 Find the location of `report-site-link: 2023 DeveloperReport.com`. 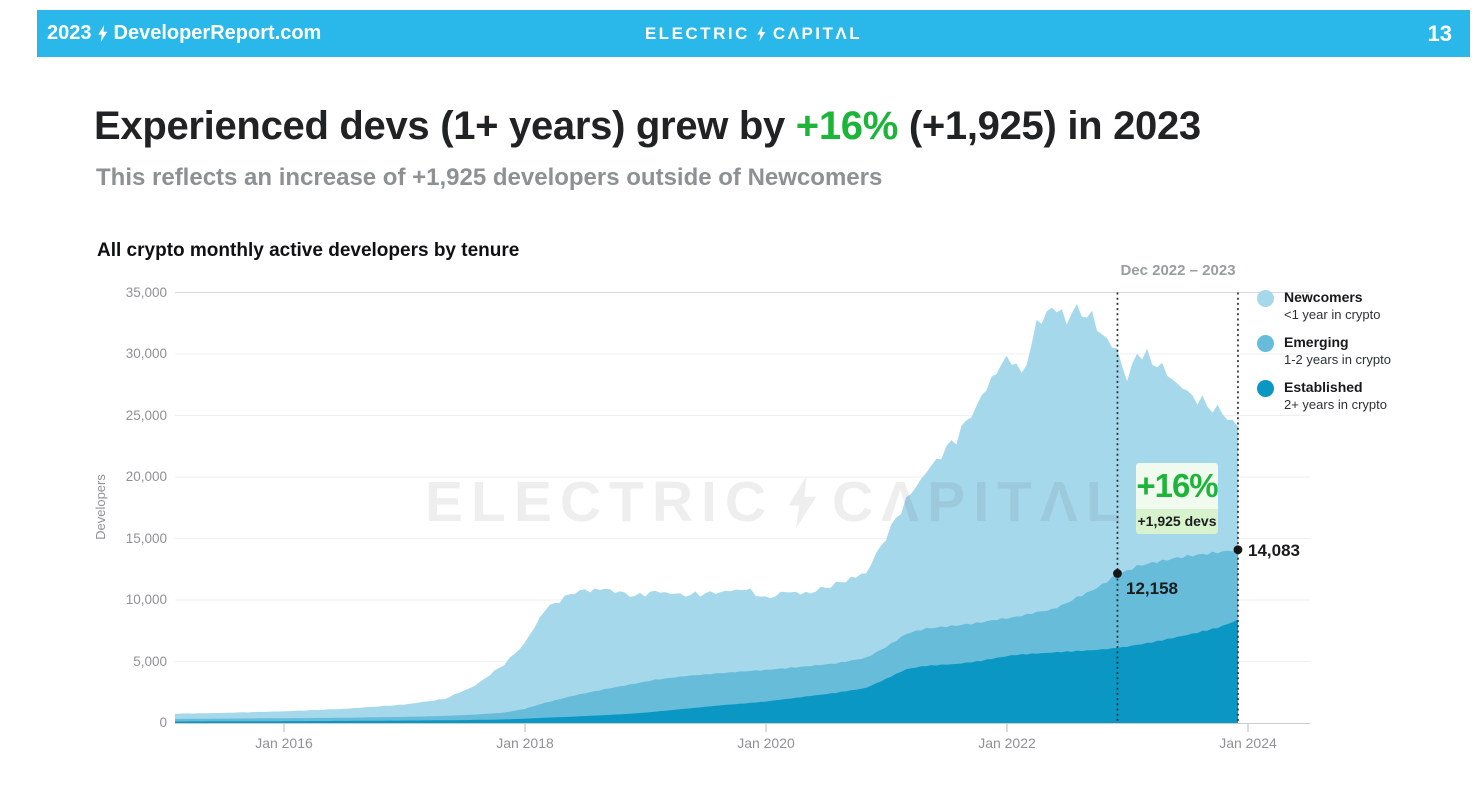

report-site-link: 2023 DeveloperReport.com is located at coordinates (184, 33).